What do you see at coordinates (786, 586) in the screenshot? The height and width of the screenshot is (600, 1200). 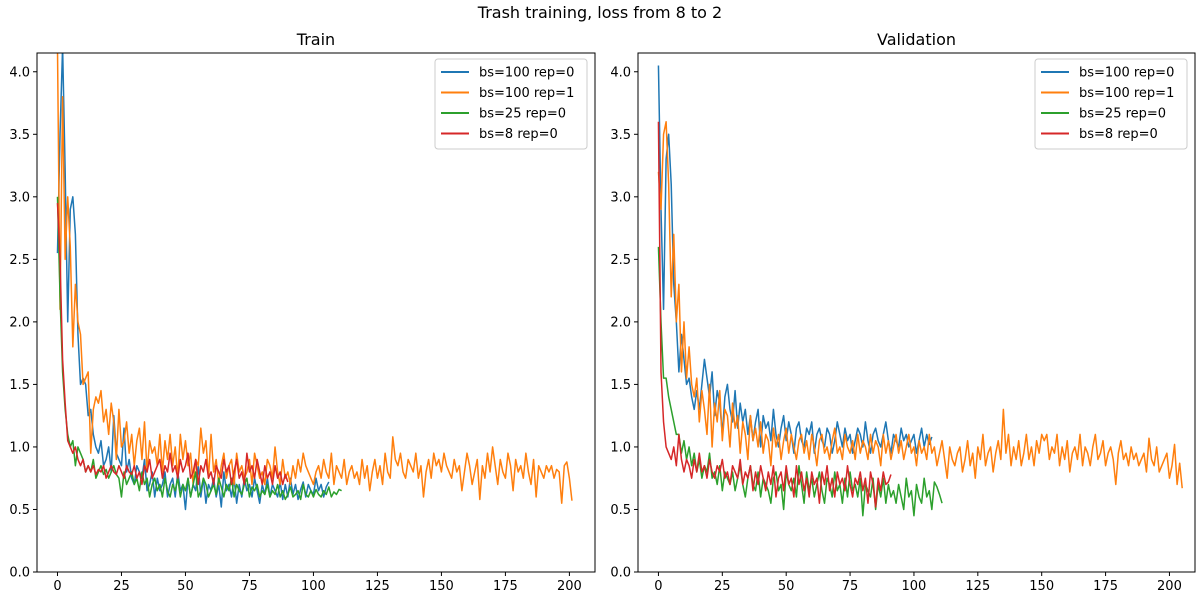 I see `validation-x-tick-label: 50` at bounding box center [786, 586].